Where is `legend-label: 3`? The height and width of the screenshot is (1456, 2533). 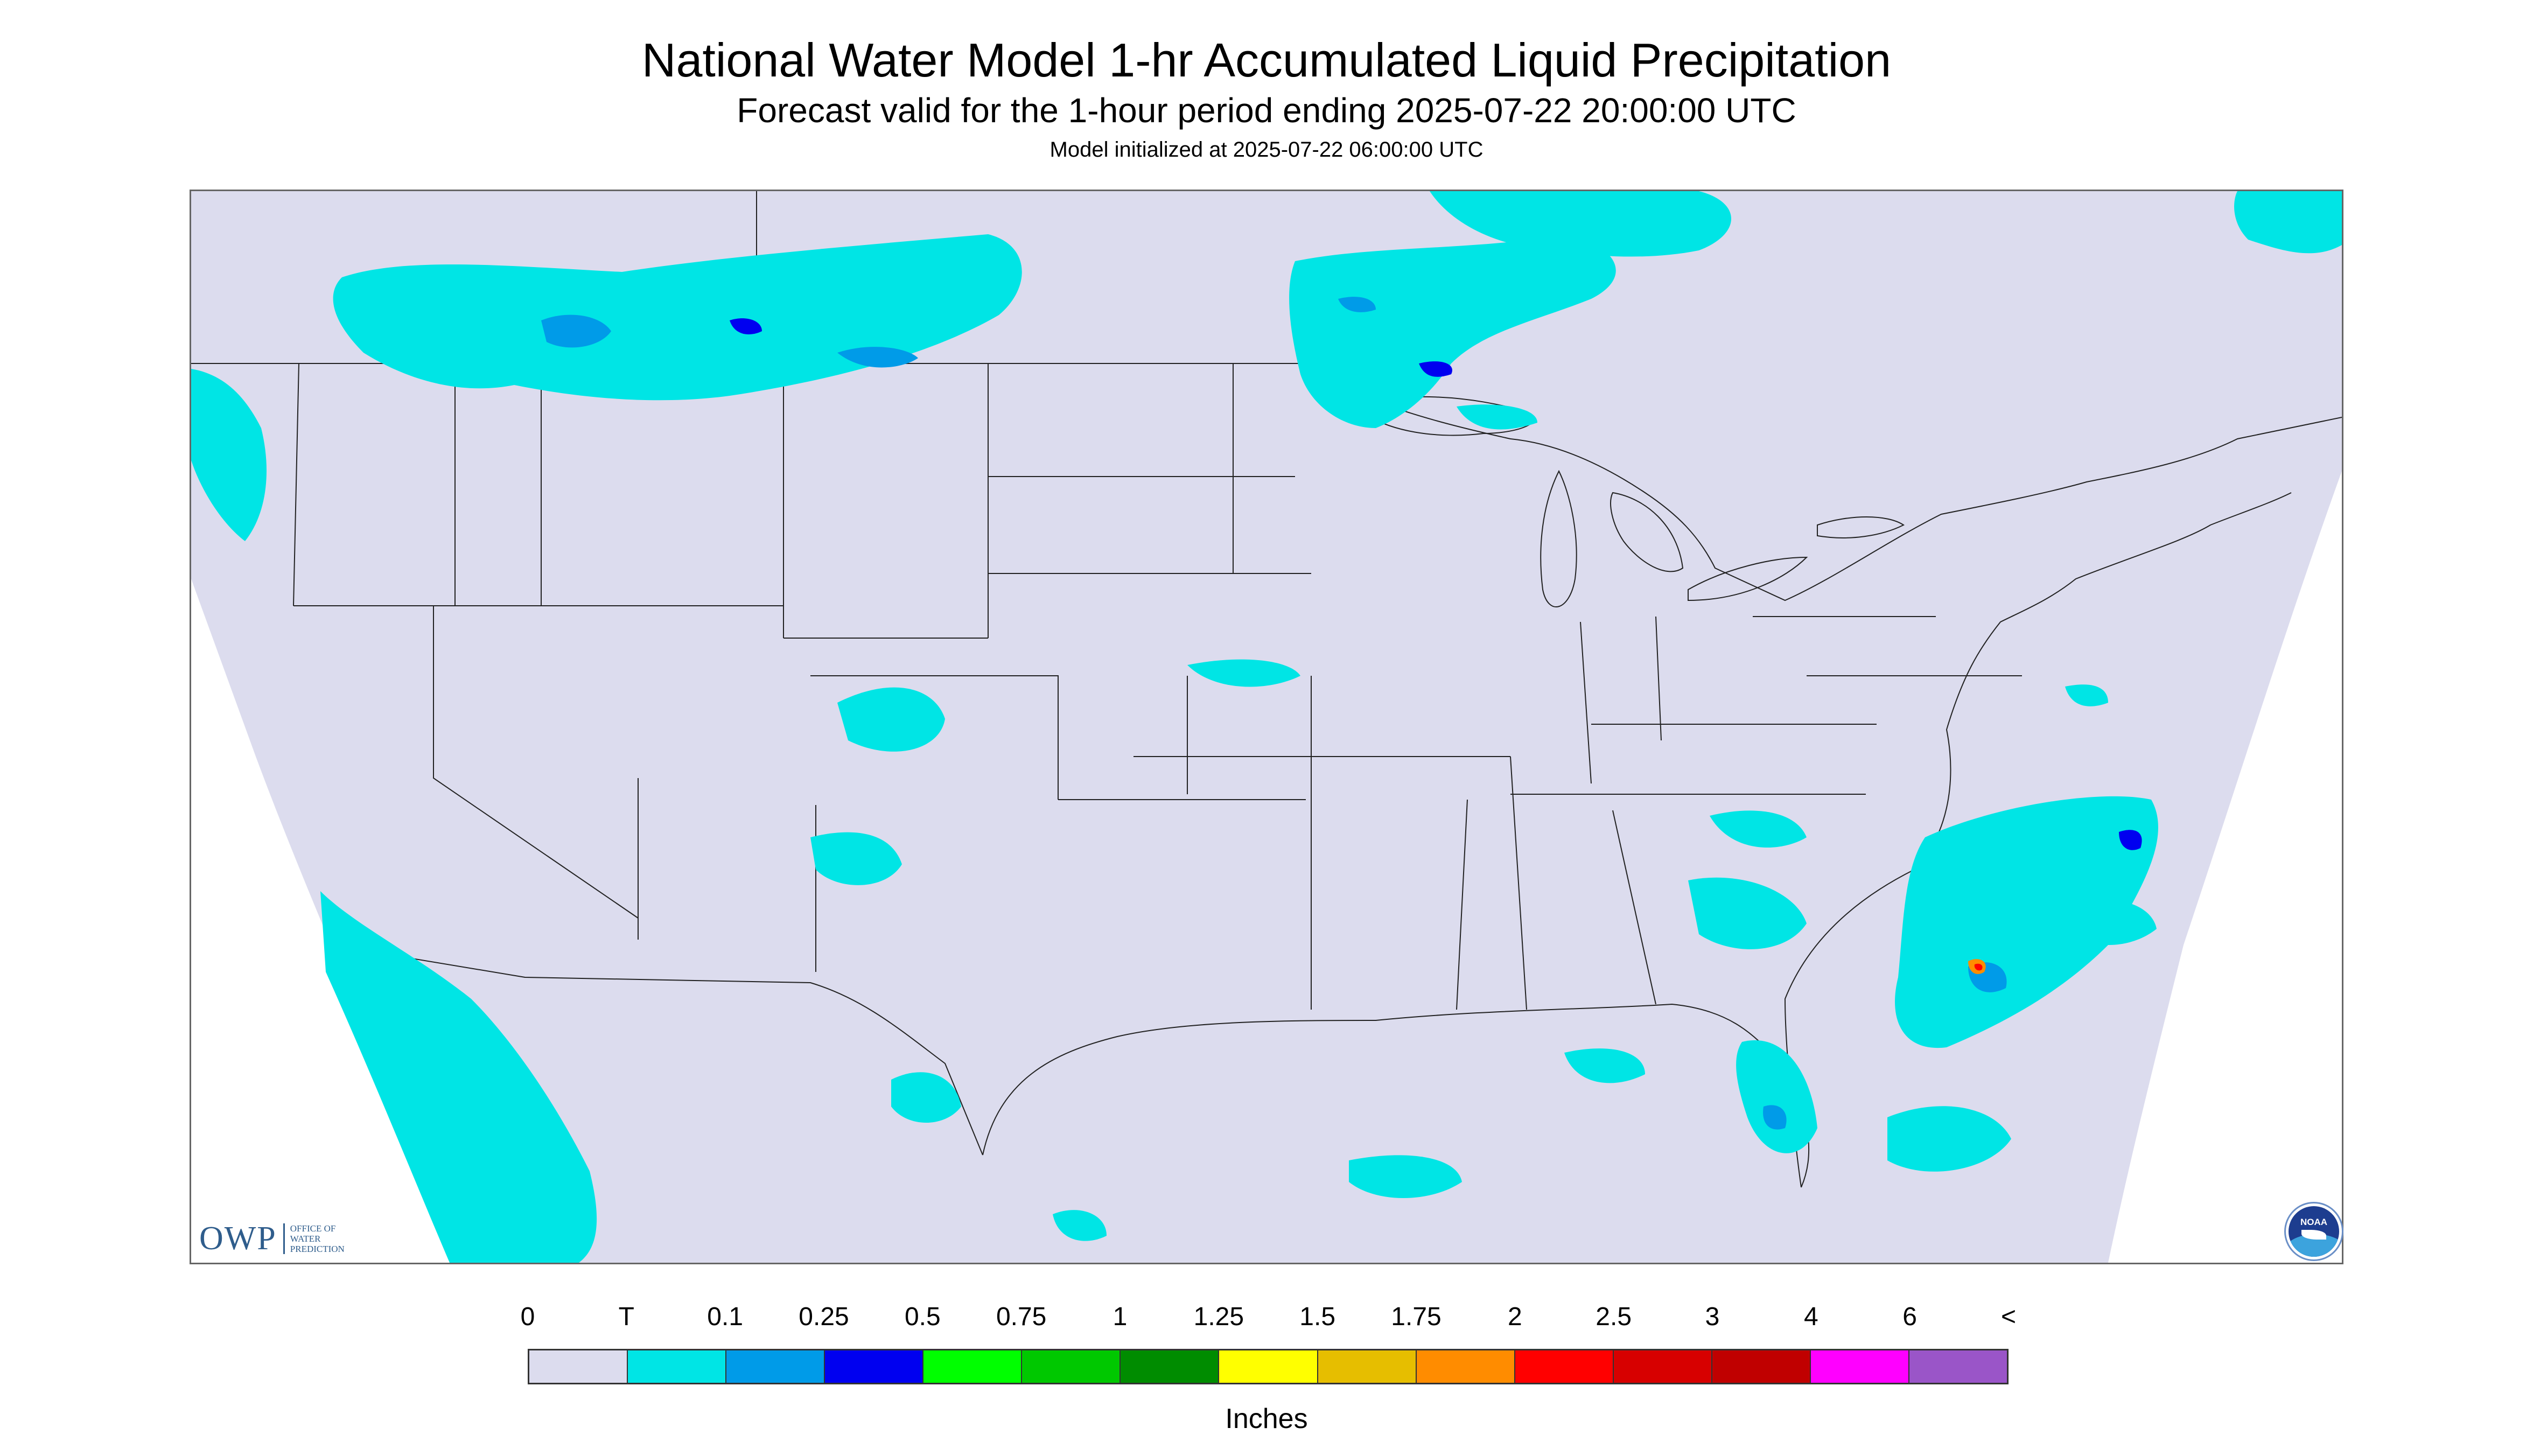
legend-label: 3 is located at coordinates (1712, 1317).